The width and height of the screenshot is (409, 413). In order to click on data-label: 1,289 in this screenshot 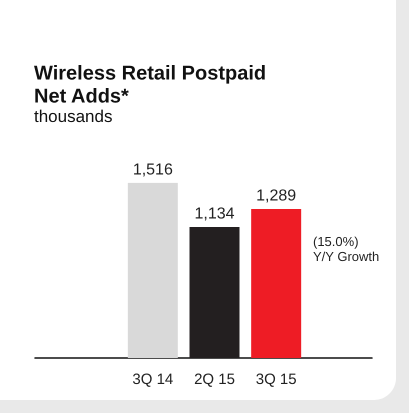, I will do `click(276, 196)`.